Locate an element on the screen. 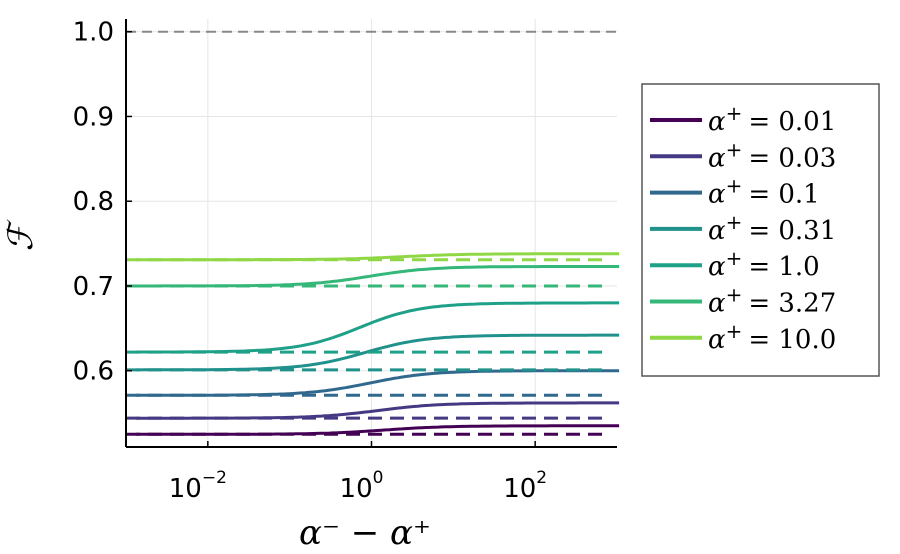 This screenshot has width=900, height=554. y-tick-label: 1.0 is located at coordinates (93, 33).